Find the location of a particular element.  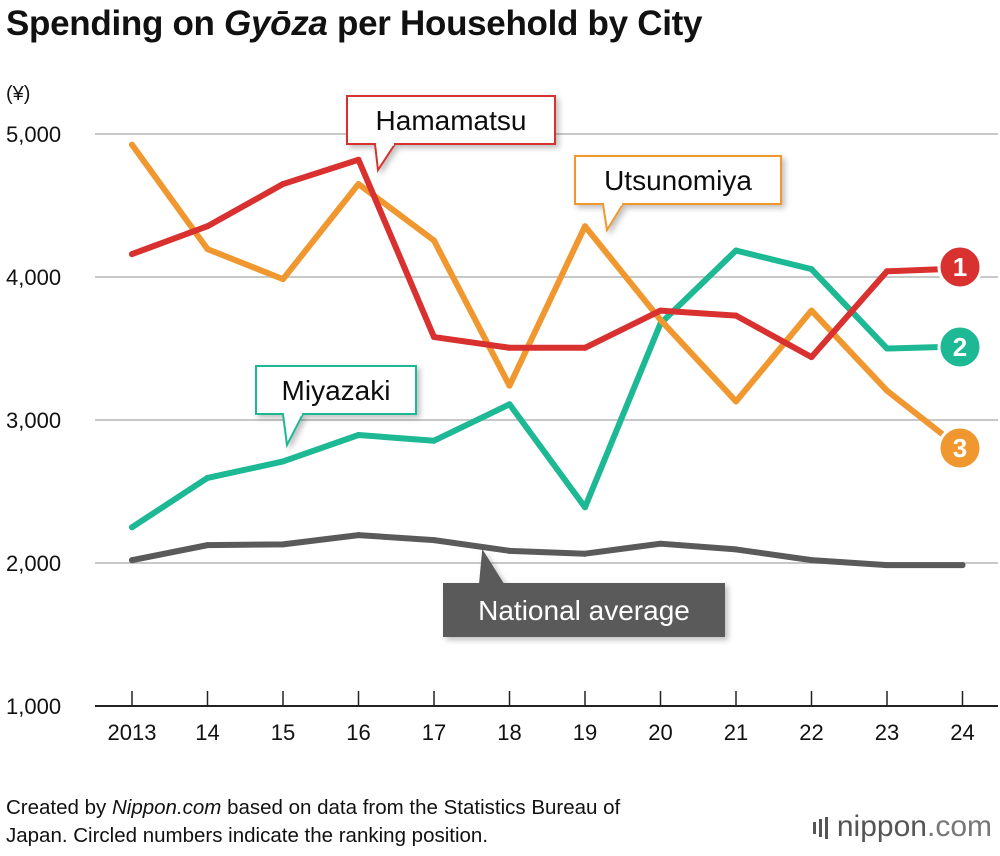

series-line-national is located at coordinates (547, 550).